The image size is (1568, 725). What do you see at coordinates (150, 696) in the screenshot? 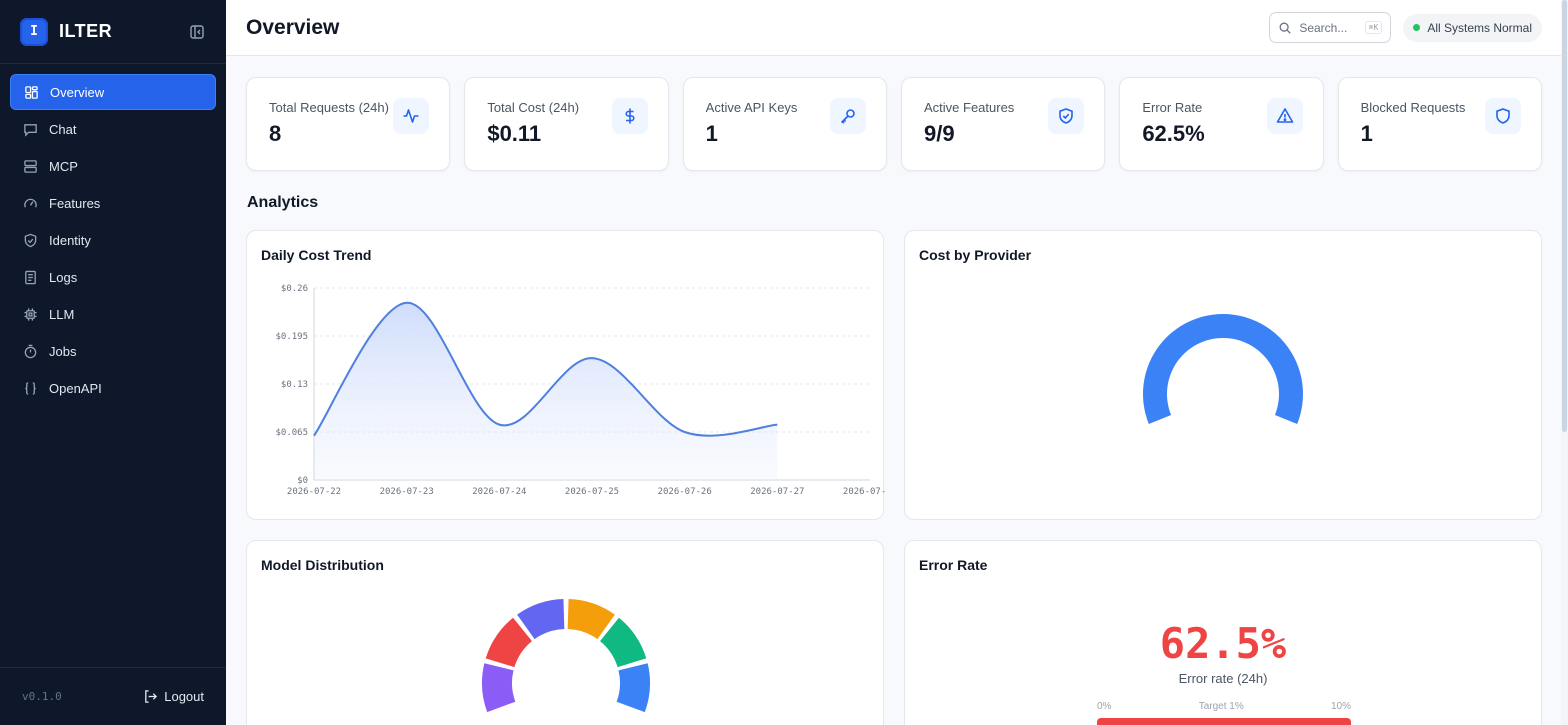
I see `logout-icon` at bounding box center [150, 696].